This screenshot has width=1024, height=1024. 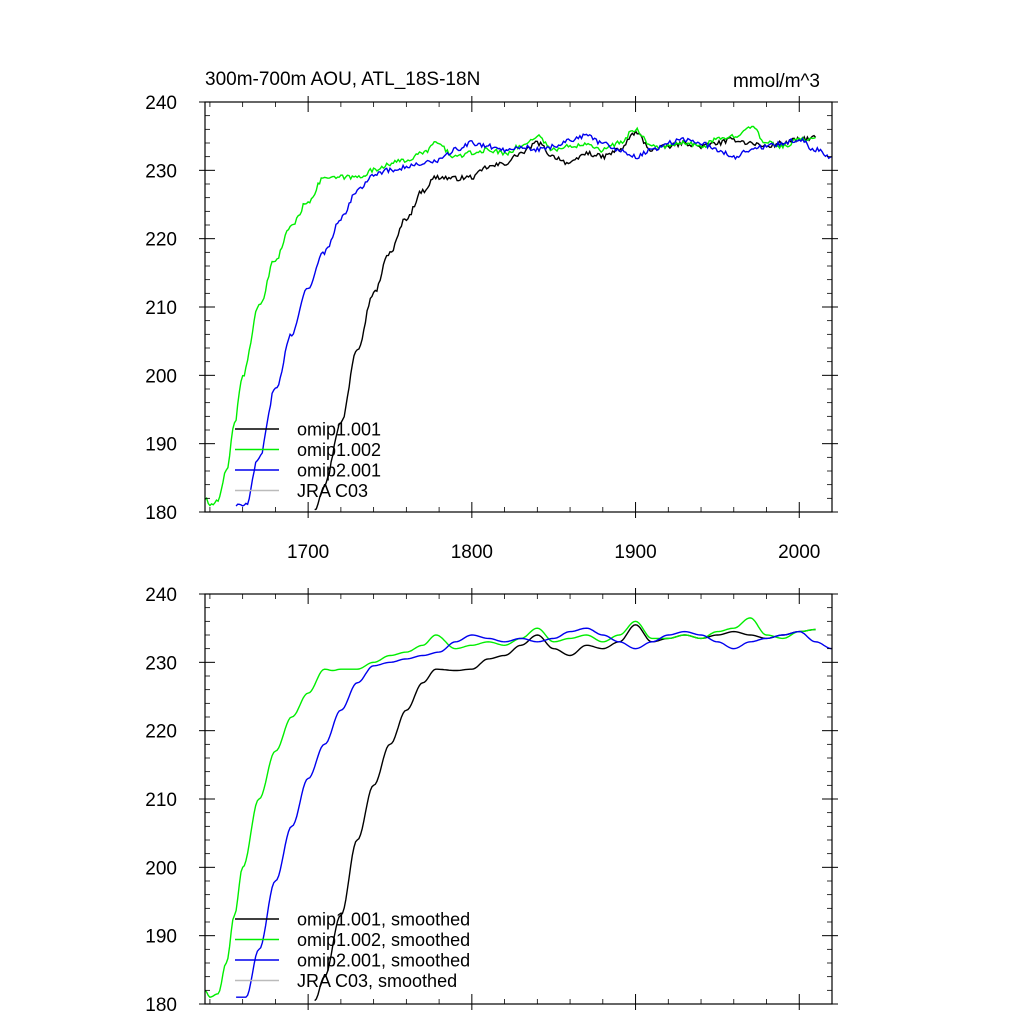 I want to click on x-tick-label: 2000, so click(x=799, y=552).